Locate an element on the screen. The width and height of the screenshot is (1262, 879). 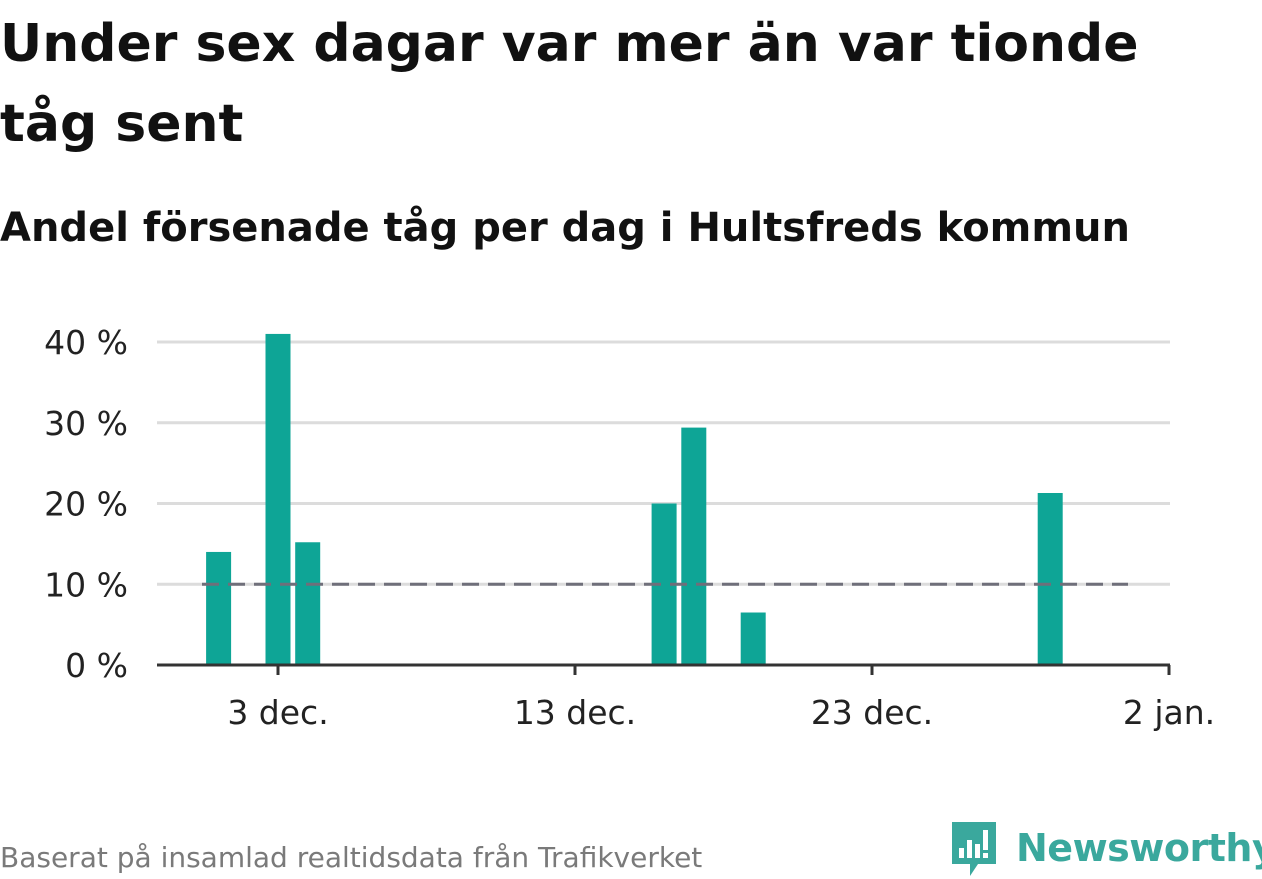
x-tick-label: 3 dec. is located at coordinates (277, 712).